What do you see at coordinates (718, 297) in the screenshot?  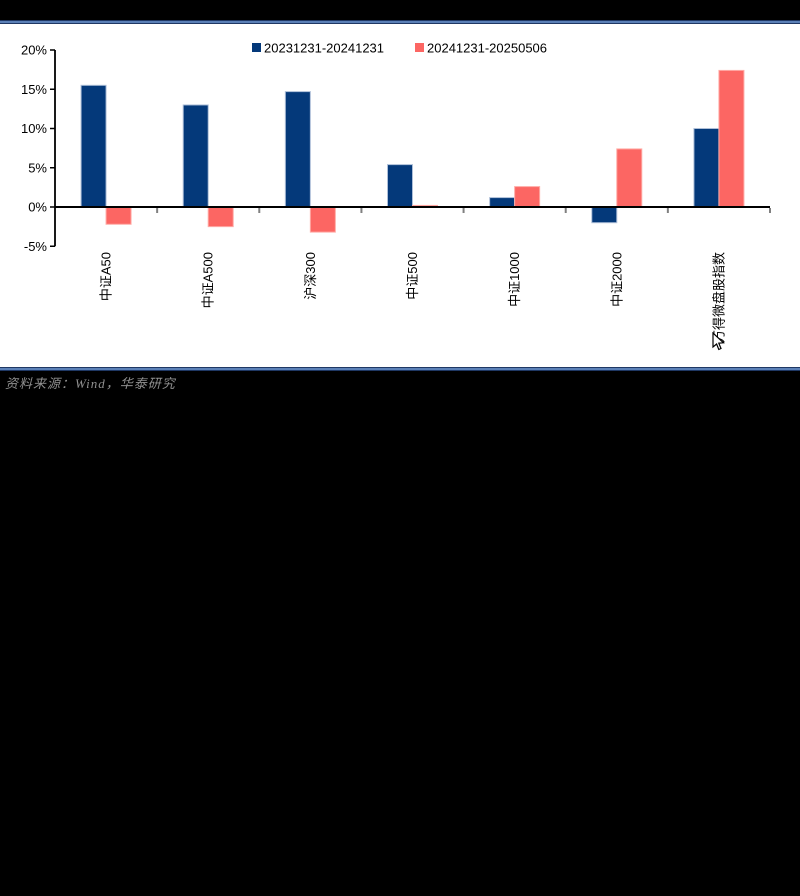 I see `x-category-label: 万得微盘股指数` at bounding box center [718, 297].